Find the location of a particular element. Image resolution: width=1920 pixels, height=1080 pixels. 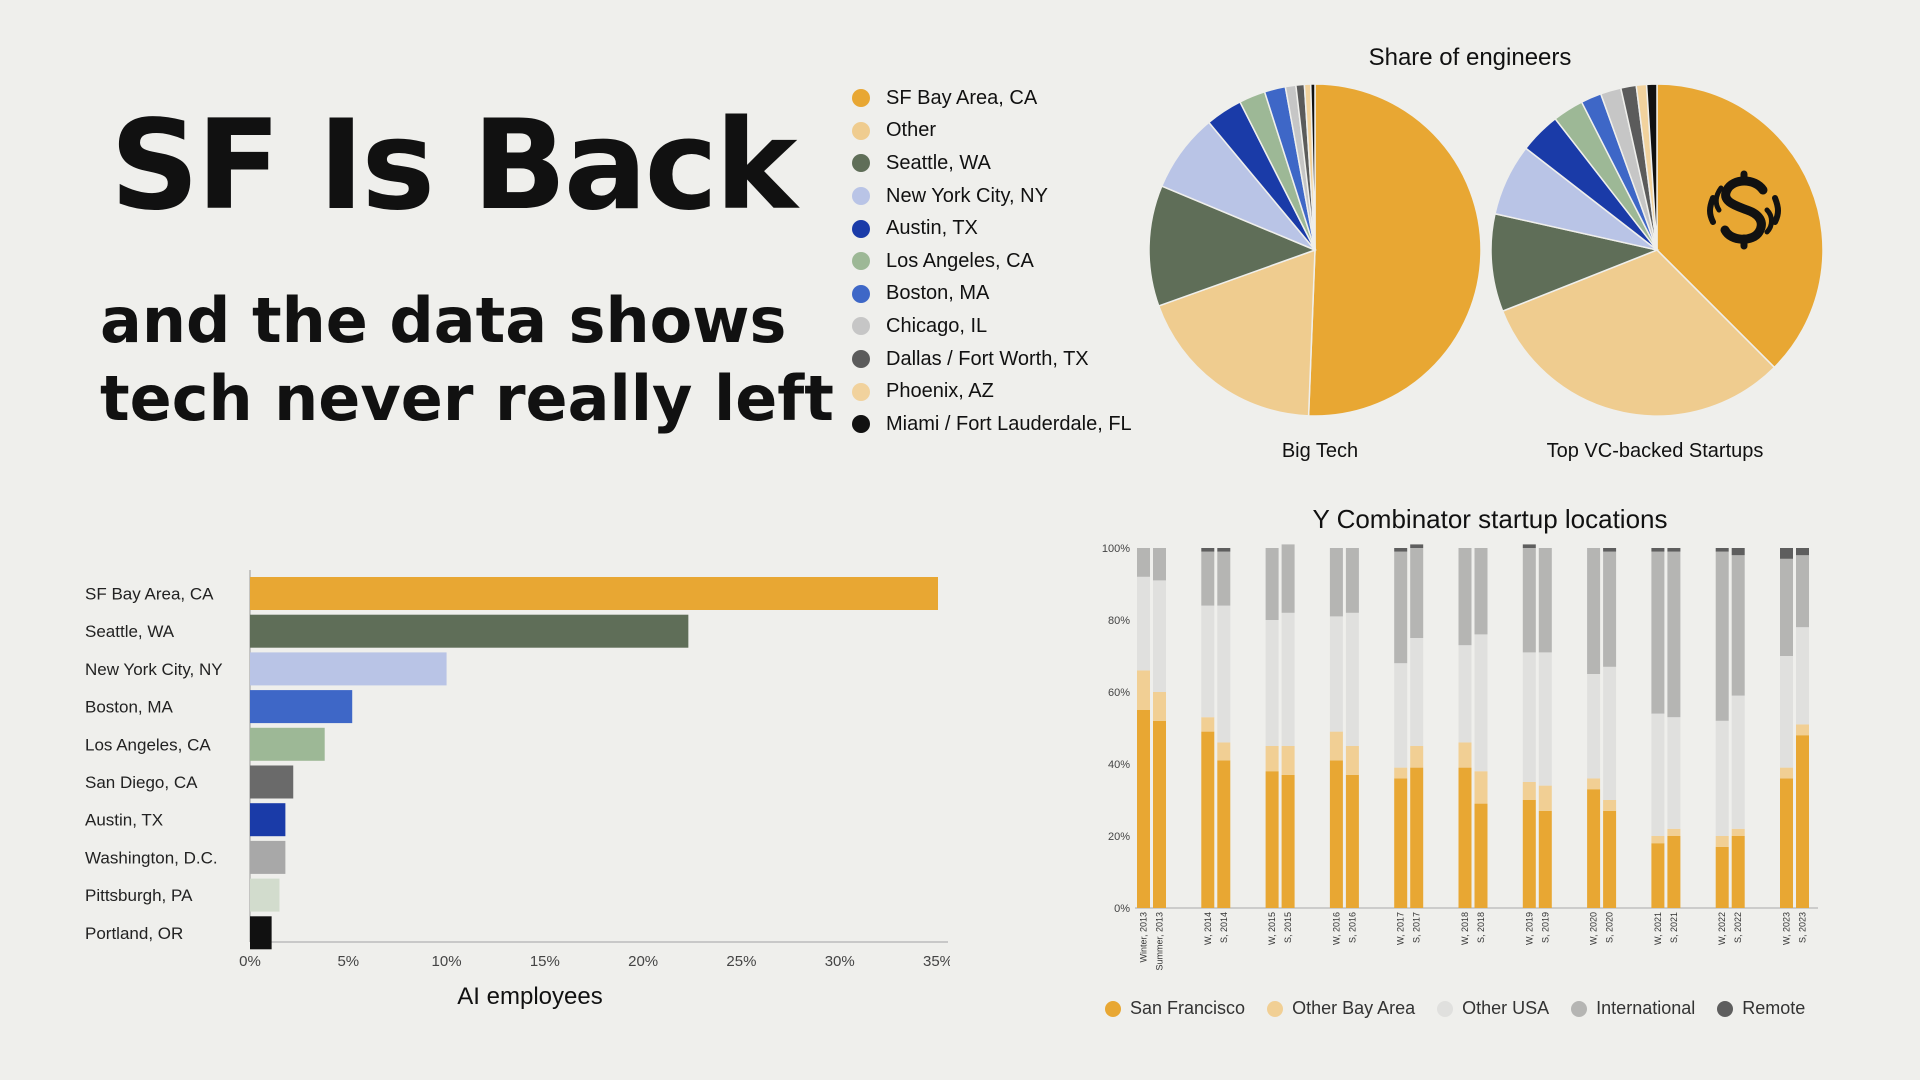

x-tick-label: W, 2023 is located at coordinates (1787, 928).